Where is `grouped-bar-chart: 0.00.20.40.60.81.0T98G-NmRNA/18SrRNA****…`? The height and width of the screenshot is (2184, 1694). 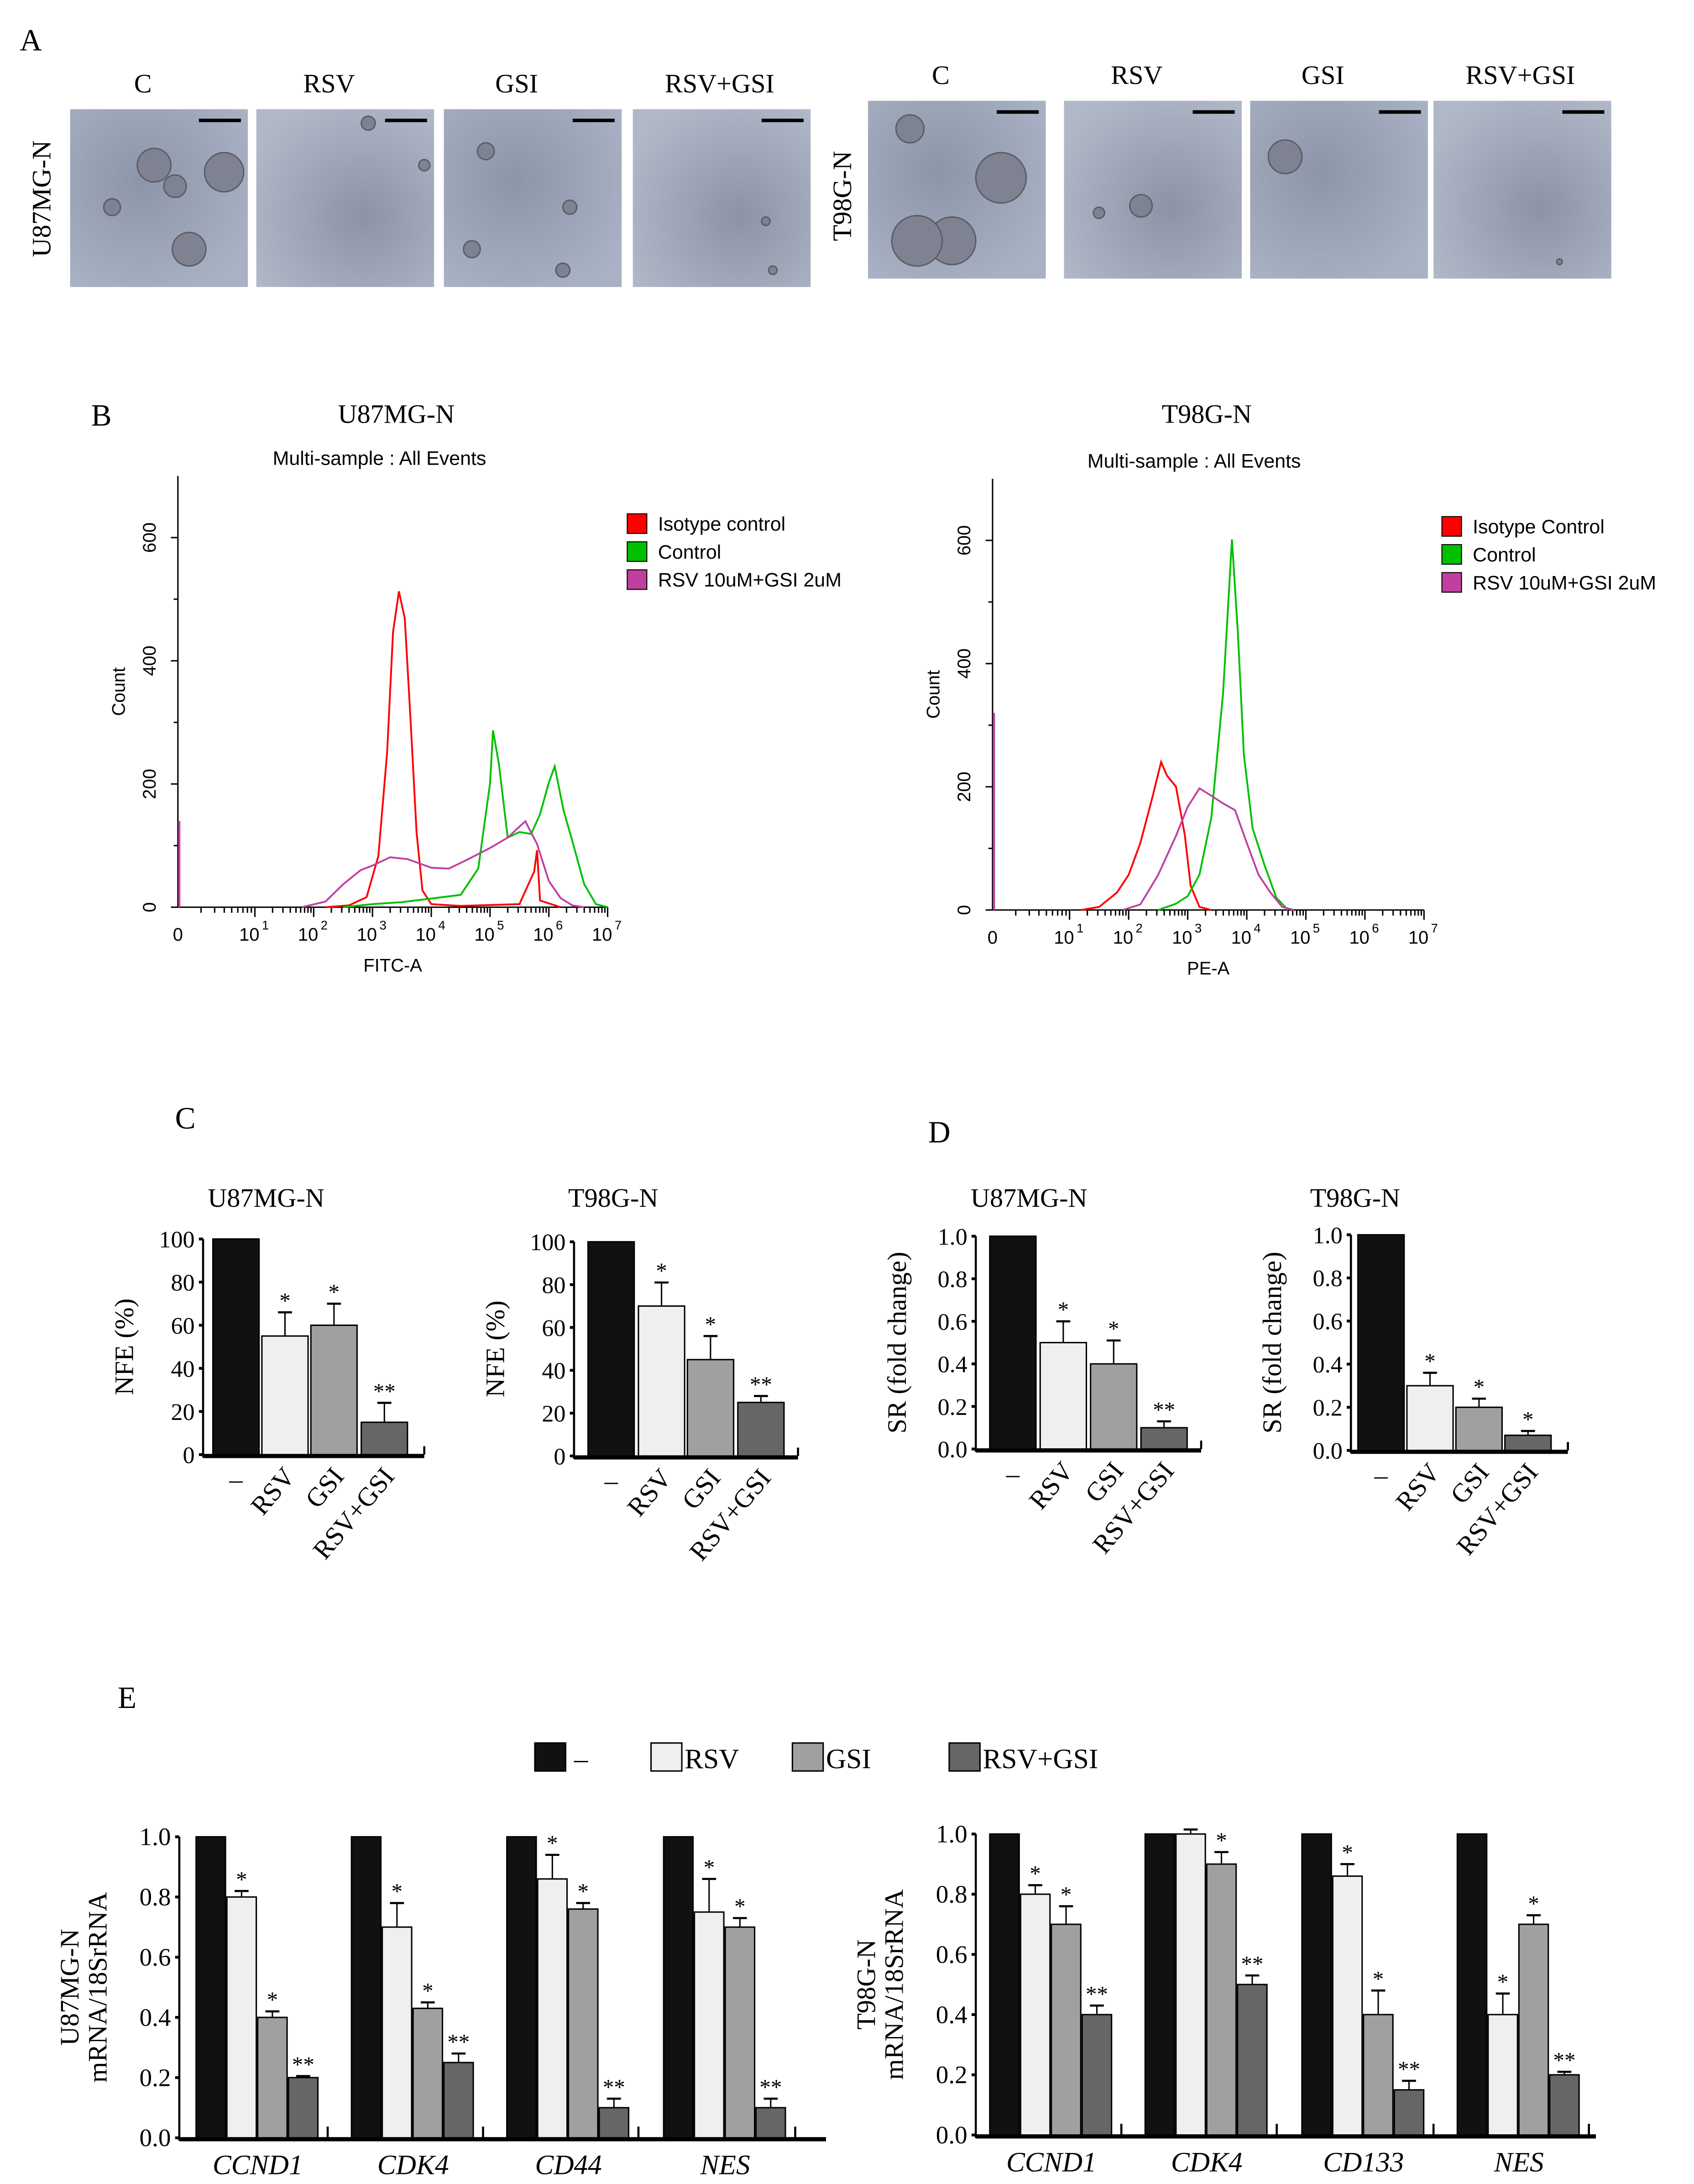
grouped-bar-chart: 0.00.20.40.60.81.0T98G-NmRNA/18SrRNA****… is located at coordinates (1223, 1999).